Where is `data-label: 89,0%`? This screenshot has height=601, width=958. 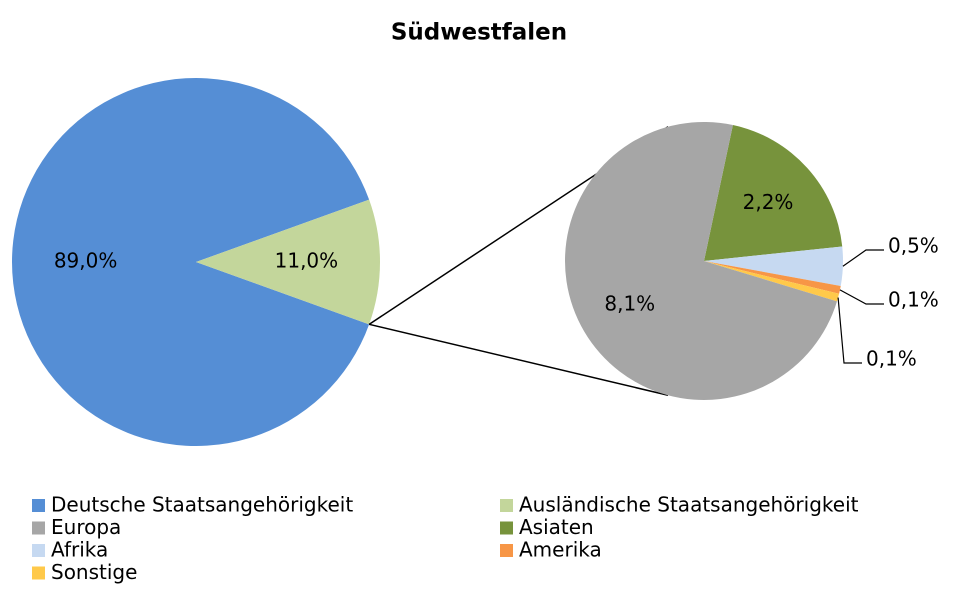 data-label: 89,0% is located at coordinates (86, 261).